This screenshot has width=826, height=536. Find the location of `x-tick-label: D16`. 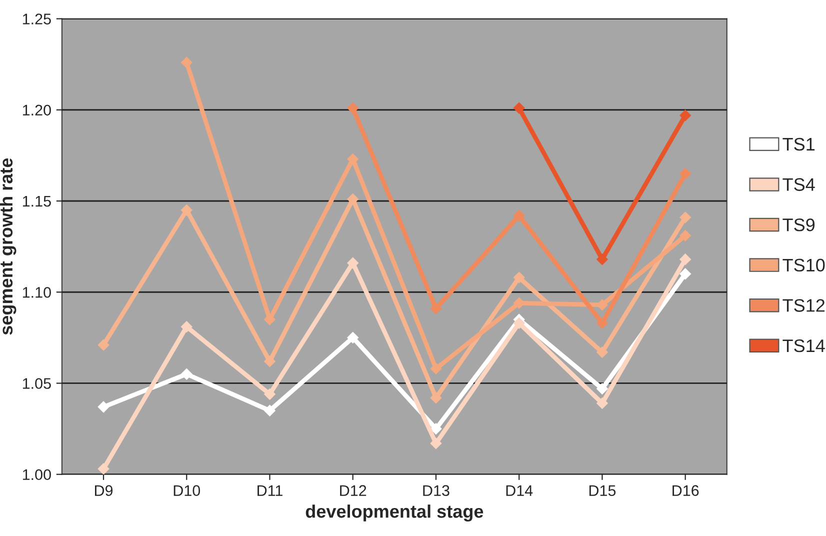

x-tick-label: D16 is located at coordinates (685, 490).